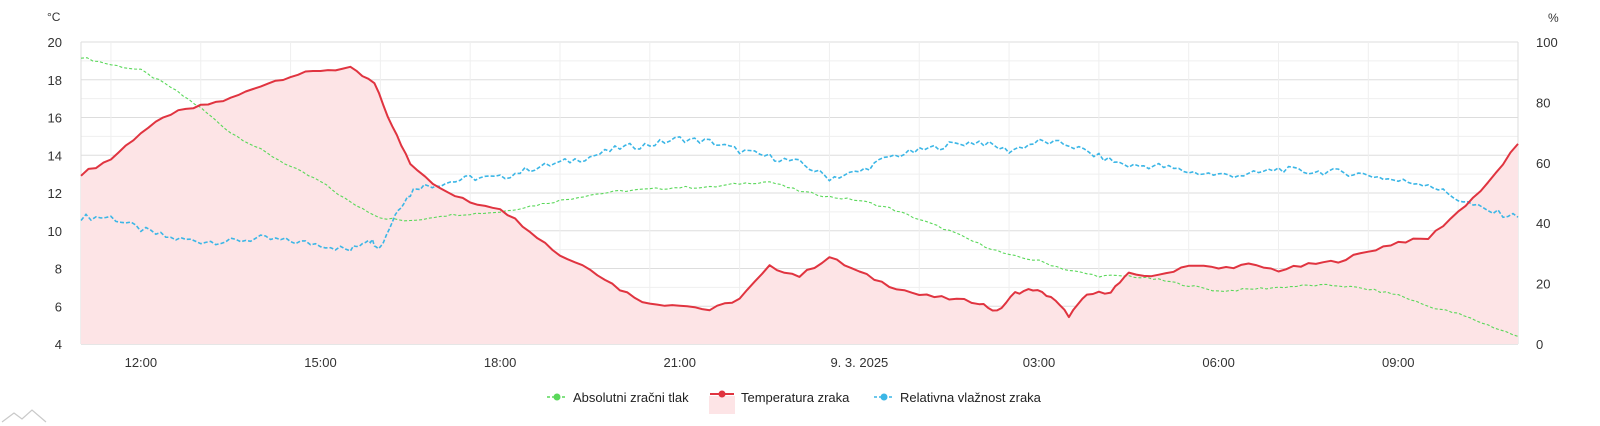  I want to click on x-tick-label: 21:00, so click(679, 362).